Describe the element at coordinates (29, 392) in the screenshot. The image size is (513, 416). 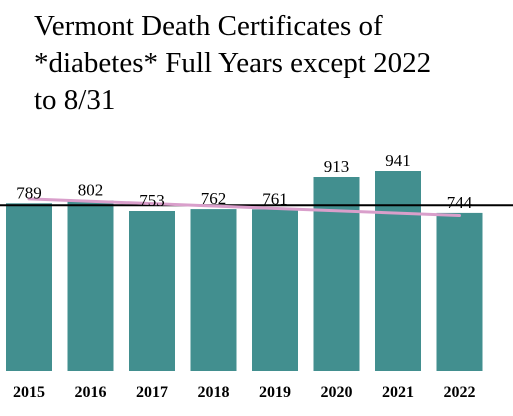
I see `x-tick-2015: 2015` at that location.